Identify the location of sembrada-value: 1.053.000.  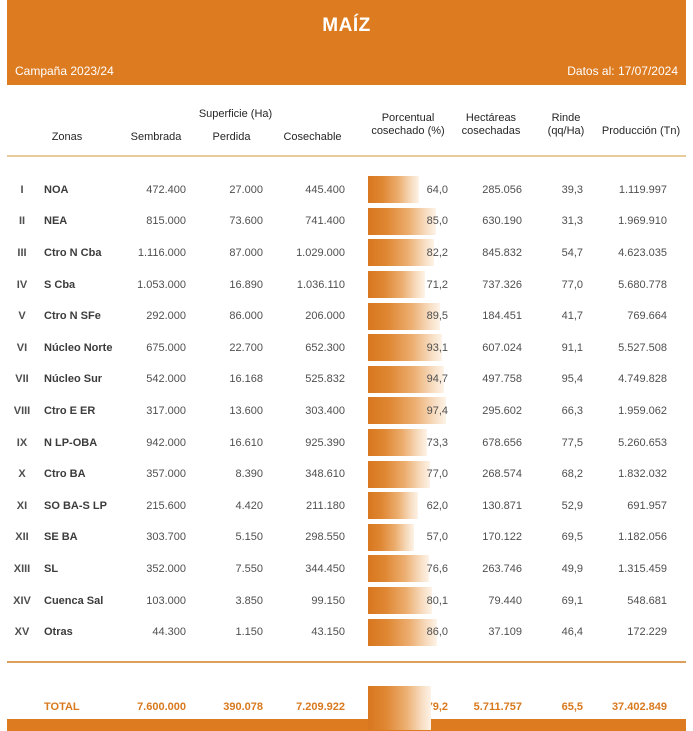
(161, 284).